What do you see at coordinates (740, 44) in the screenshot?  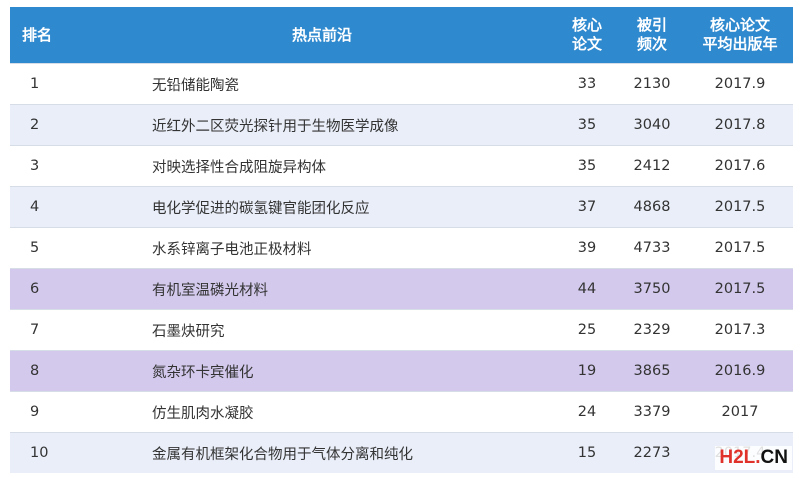 I see `header-avg-year-line2: 平均出版年` at bounding box center [740, 44].